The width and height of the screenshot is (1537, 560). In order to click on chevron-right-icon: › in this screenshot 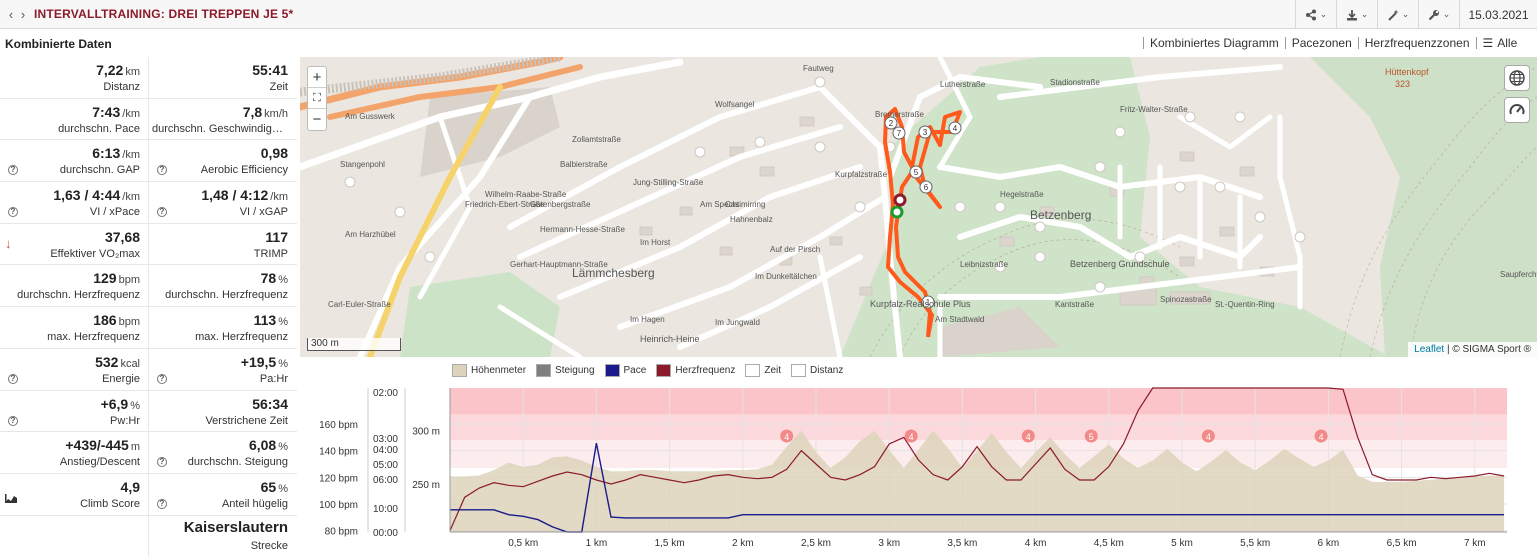, I will do `click(23, 14)`.